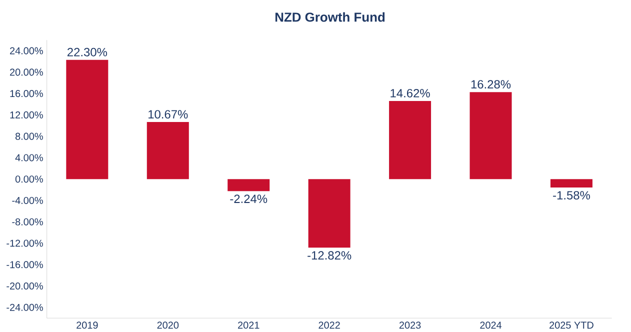 This screenshot has width=631, height=332. Describe the element at coordinates (571, 195) in the screenshot. I see `data-label: -1.58%` at that location.